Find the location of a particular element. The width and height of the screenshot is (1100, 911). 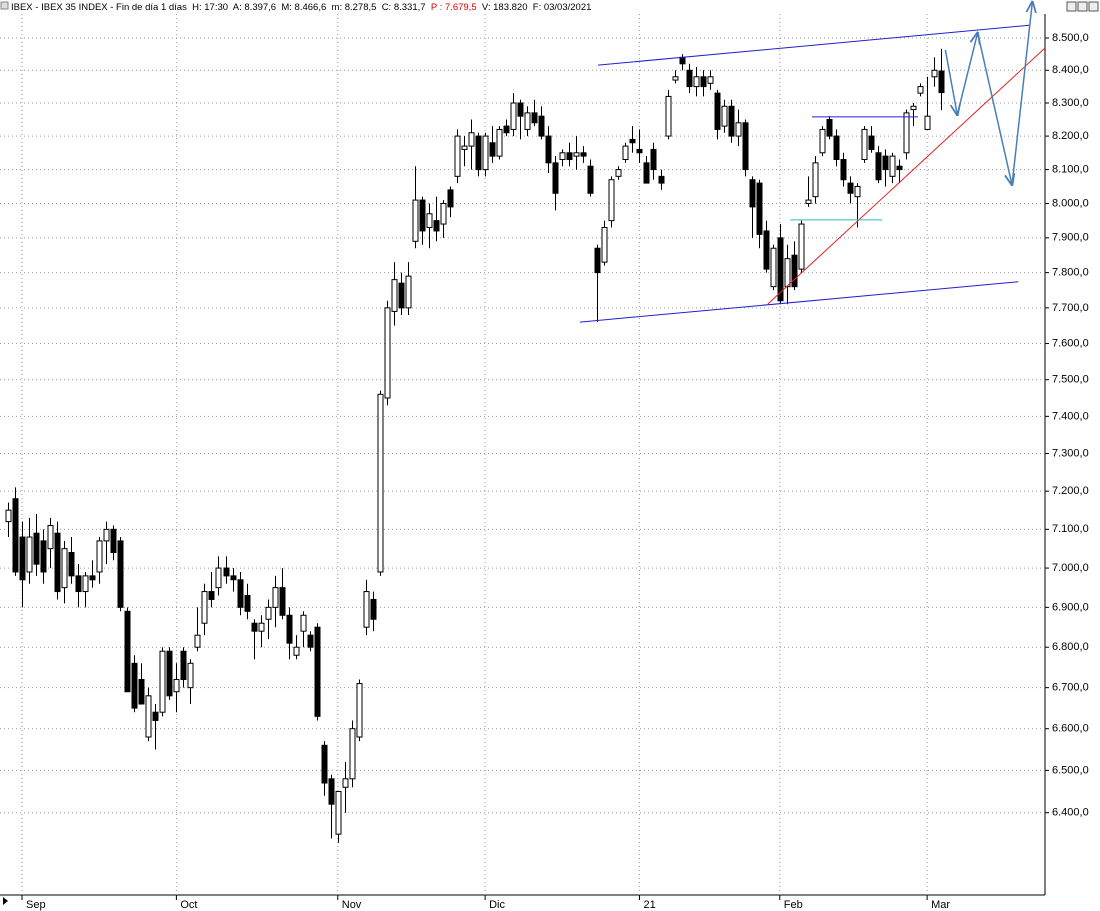

y-tick-label: 6.400,0 is located at coordinates (1070, 813).